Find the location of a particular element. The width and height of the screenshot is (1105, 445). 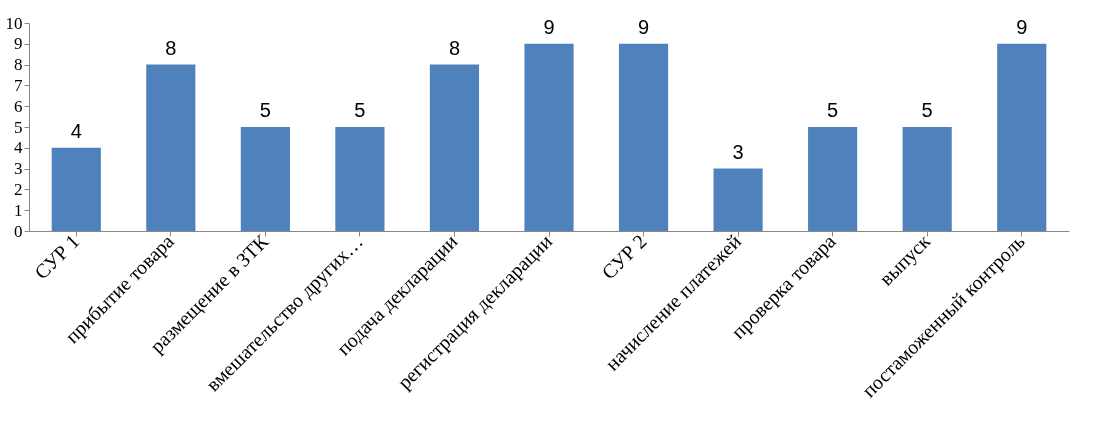

y-tick-label: 10 is located at coordinates (14, 23).